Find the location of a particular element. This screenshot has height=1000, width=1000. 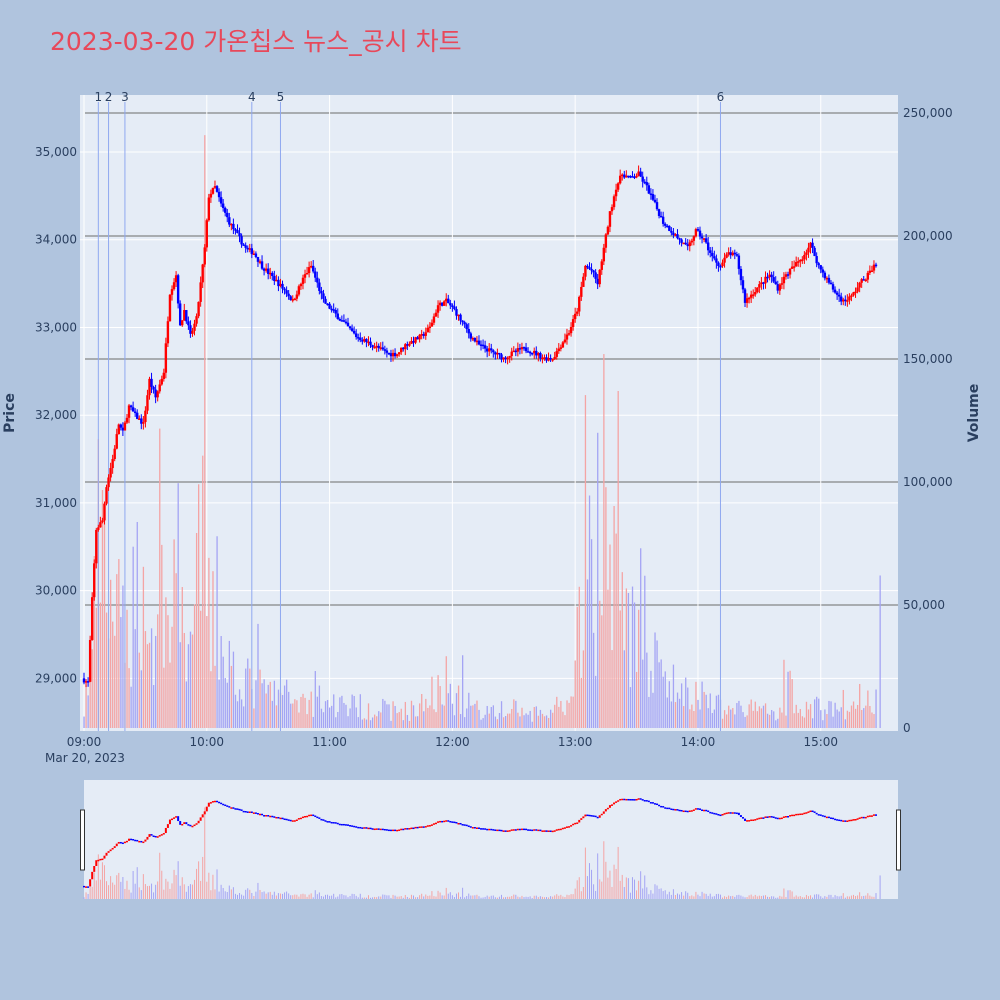

range-slider-background is located at coordinates (491, 839).